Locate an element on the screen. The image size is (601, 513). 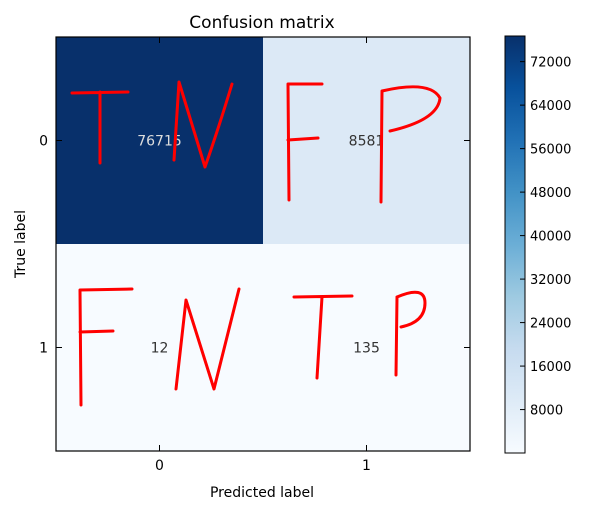
colorbar-tick-label: 48000 is located at coordinates (550, 193).